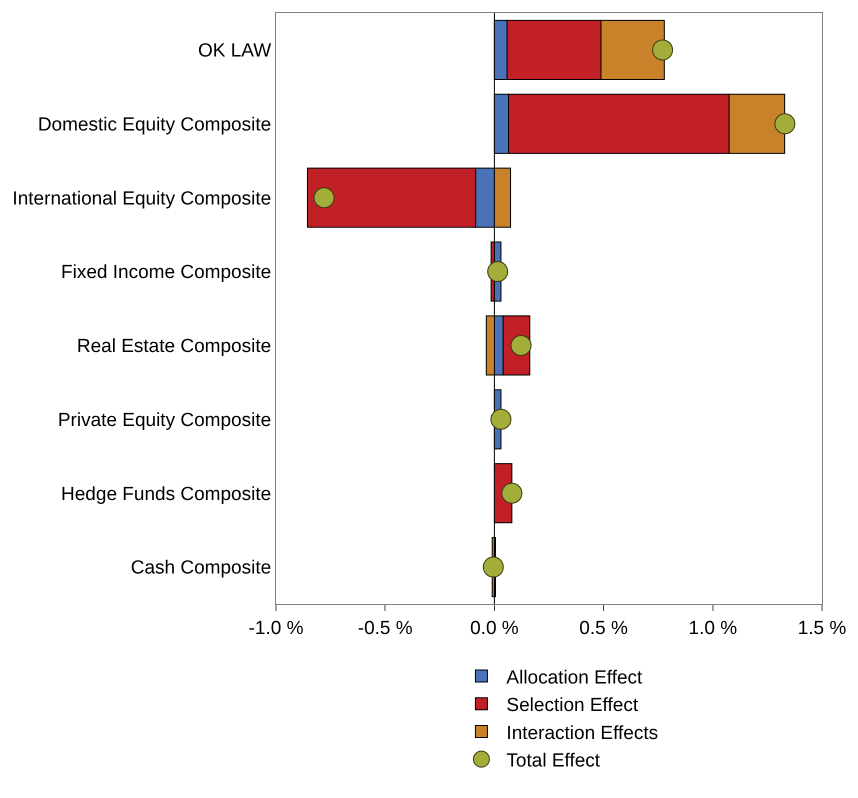 The width and height of the screenshot is (858, 798). I want to click on x-tick-label: -1.0 %, so click(276, 628).